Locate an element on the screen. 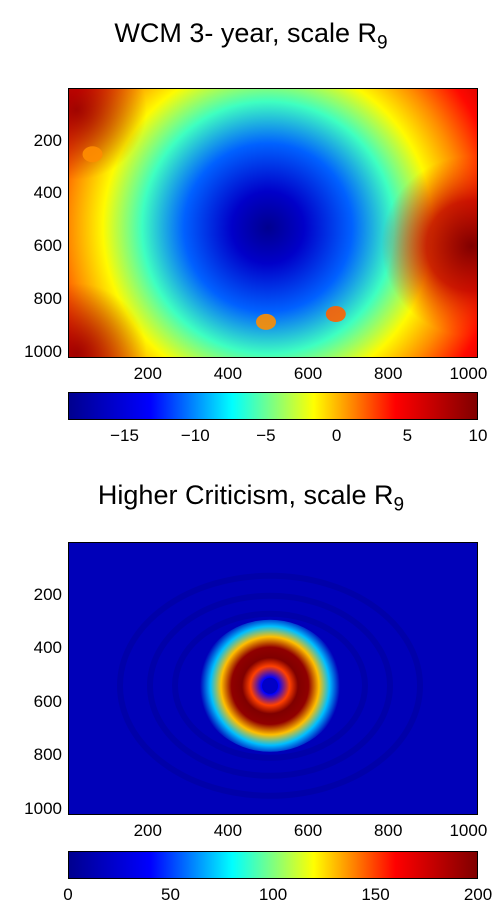 Image resolution: width=502 pixels, height=905 pixels. hc-x-tick-label: 1000 is located at coordinates (468, 830).